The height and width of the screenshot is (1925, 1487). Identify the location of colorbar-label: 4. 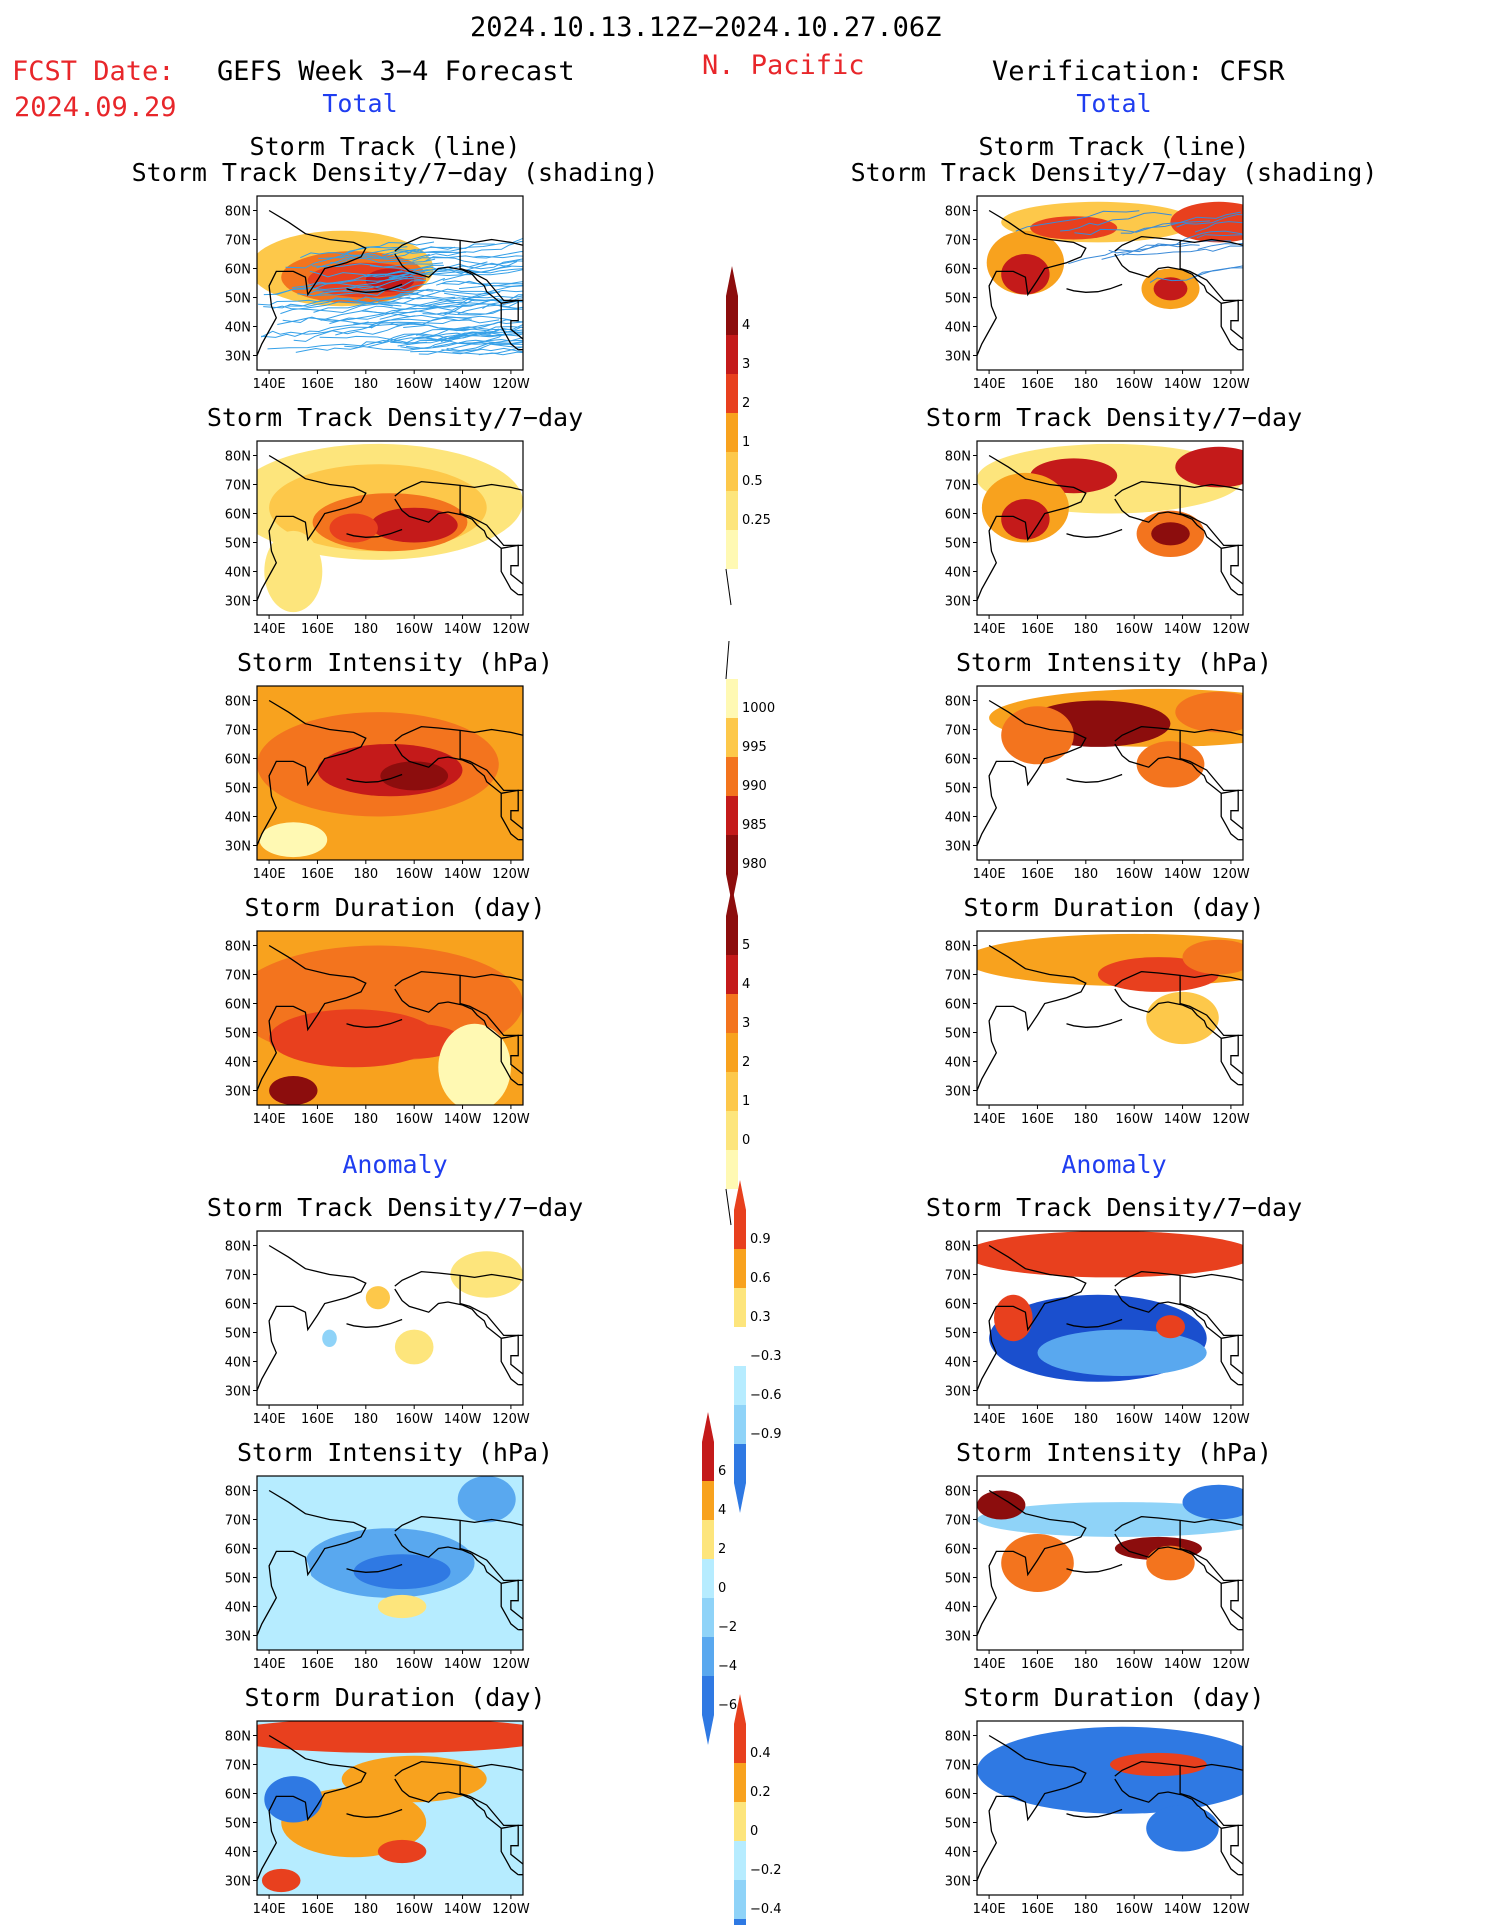
(746, 984).